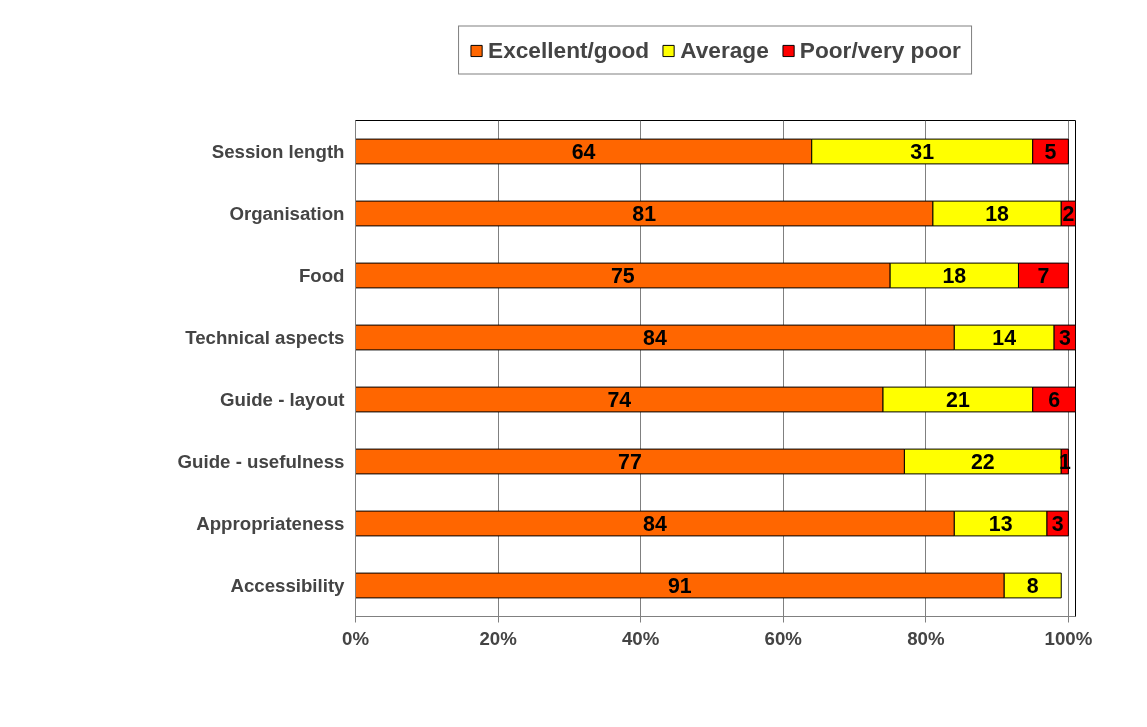  Describe the element at coordinates (265, 337) in the screenshot. I see `y-tick-label: Technical aspects` at that location.